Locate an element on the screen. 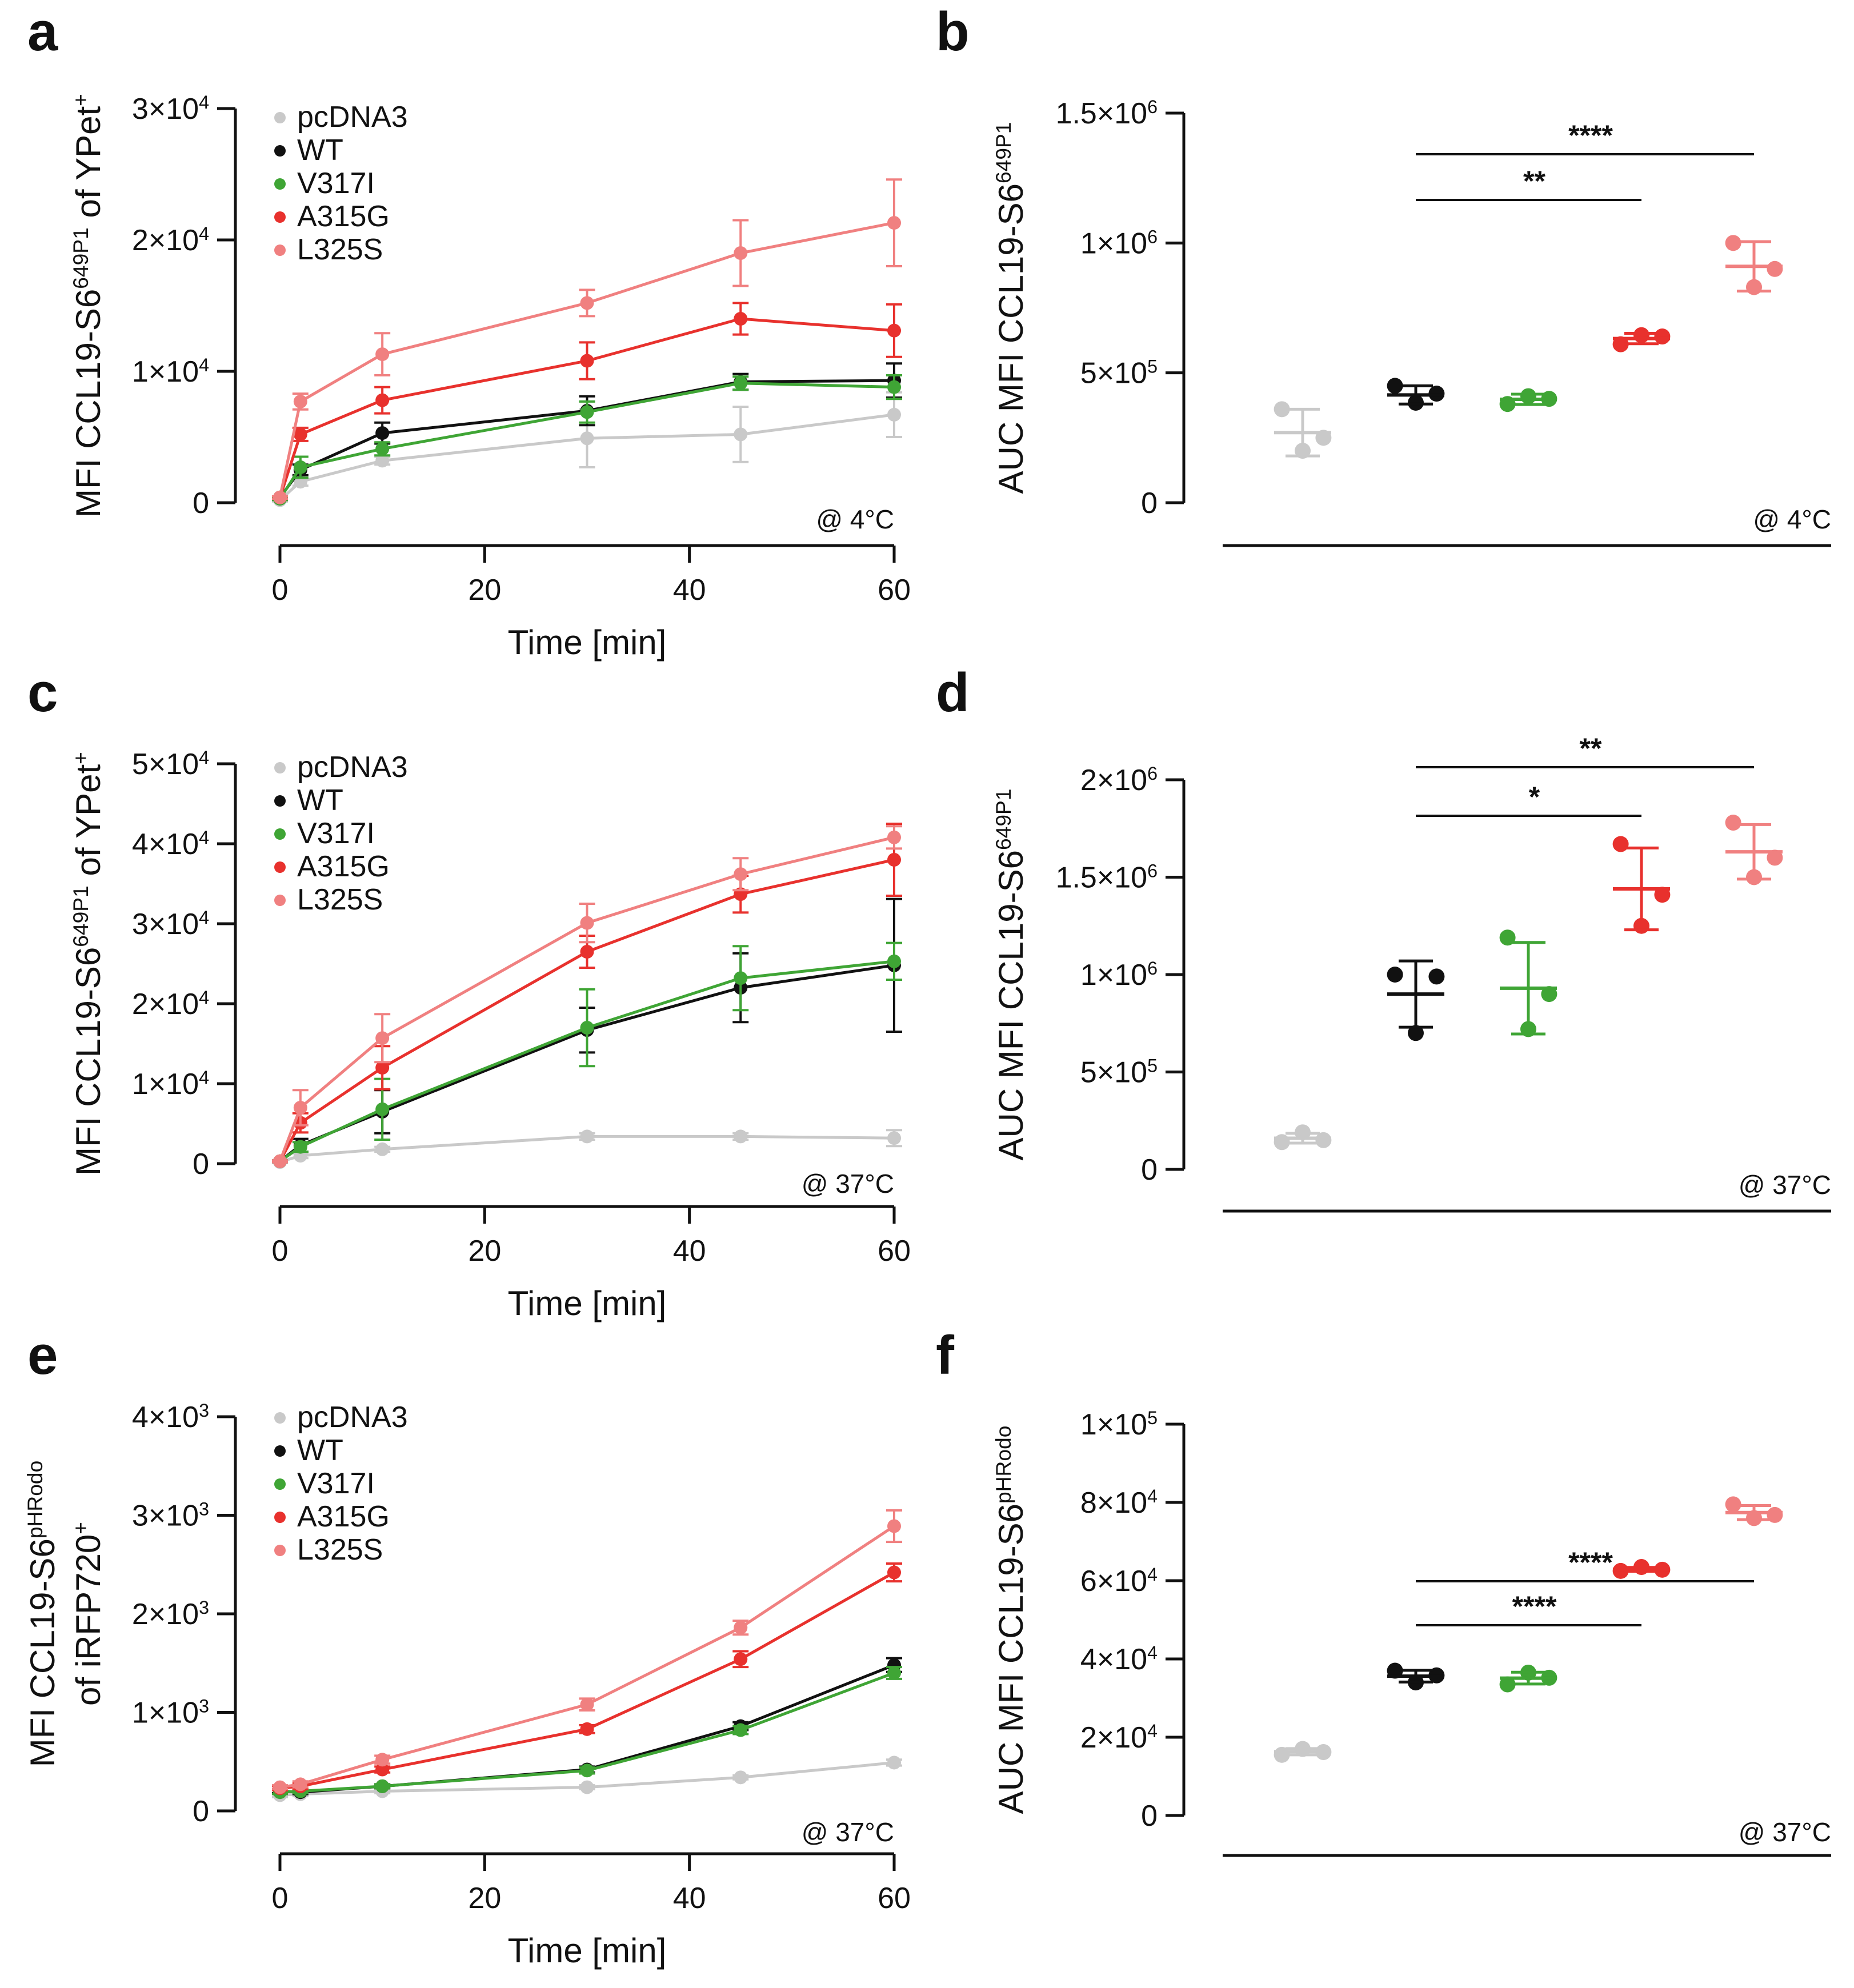  y-tick-label: 3×10³ is located at coordinates (171, 1516).